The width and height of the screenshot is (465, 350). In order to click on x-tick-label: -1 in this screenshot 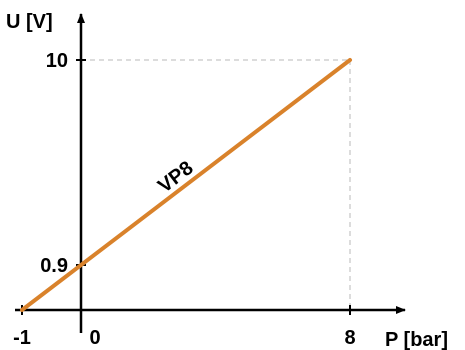, I will do `click(22, 338)`.